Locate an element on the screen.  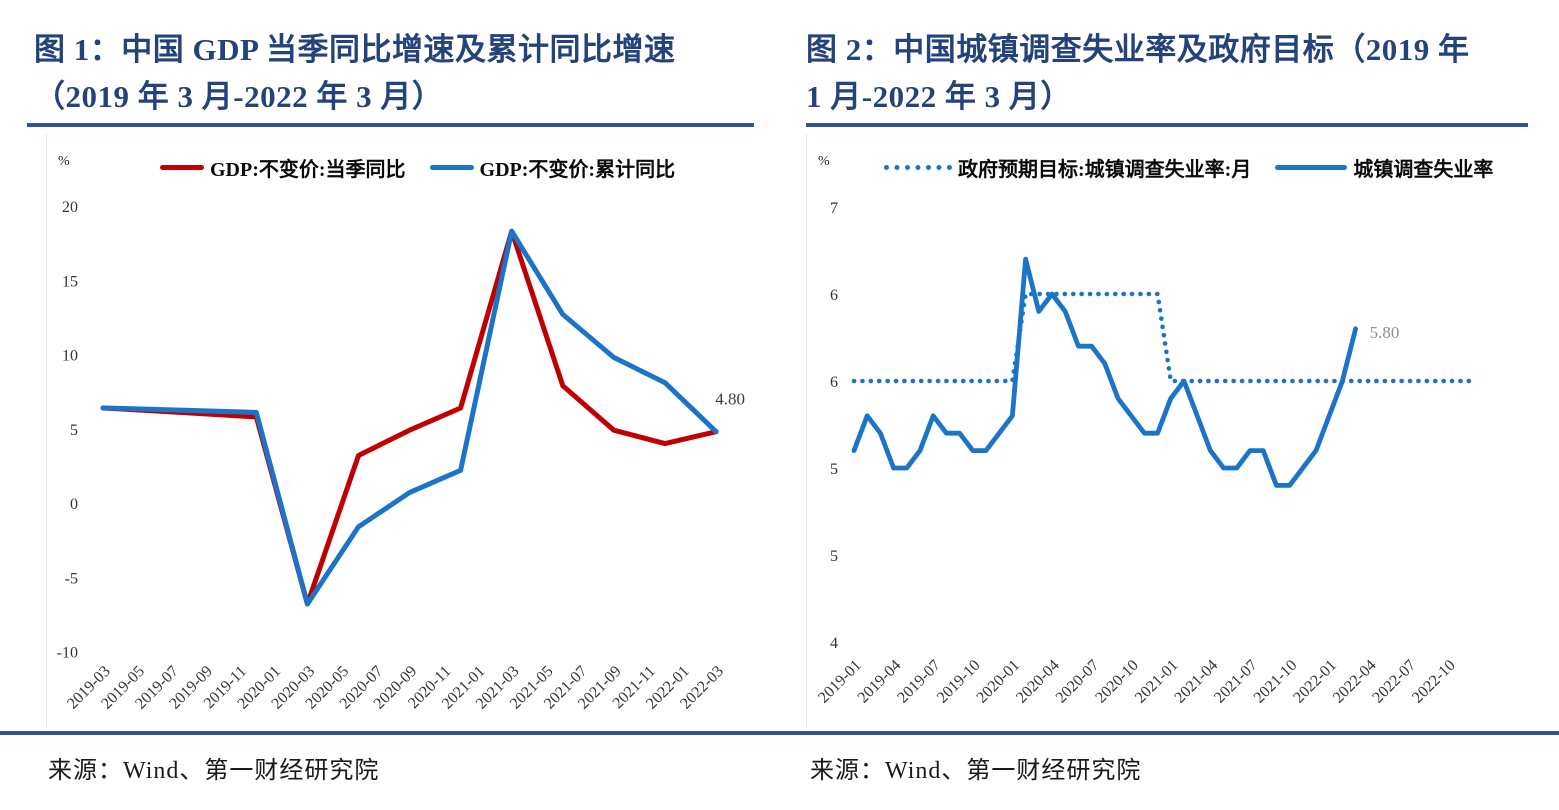
y-tick-label: 7 is located at coordinates (834, 208).